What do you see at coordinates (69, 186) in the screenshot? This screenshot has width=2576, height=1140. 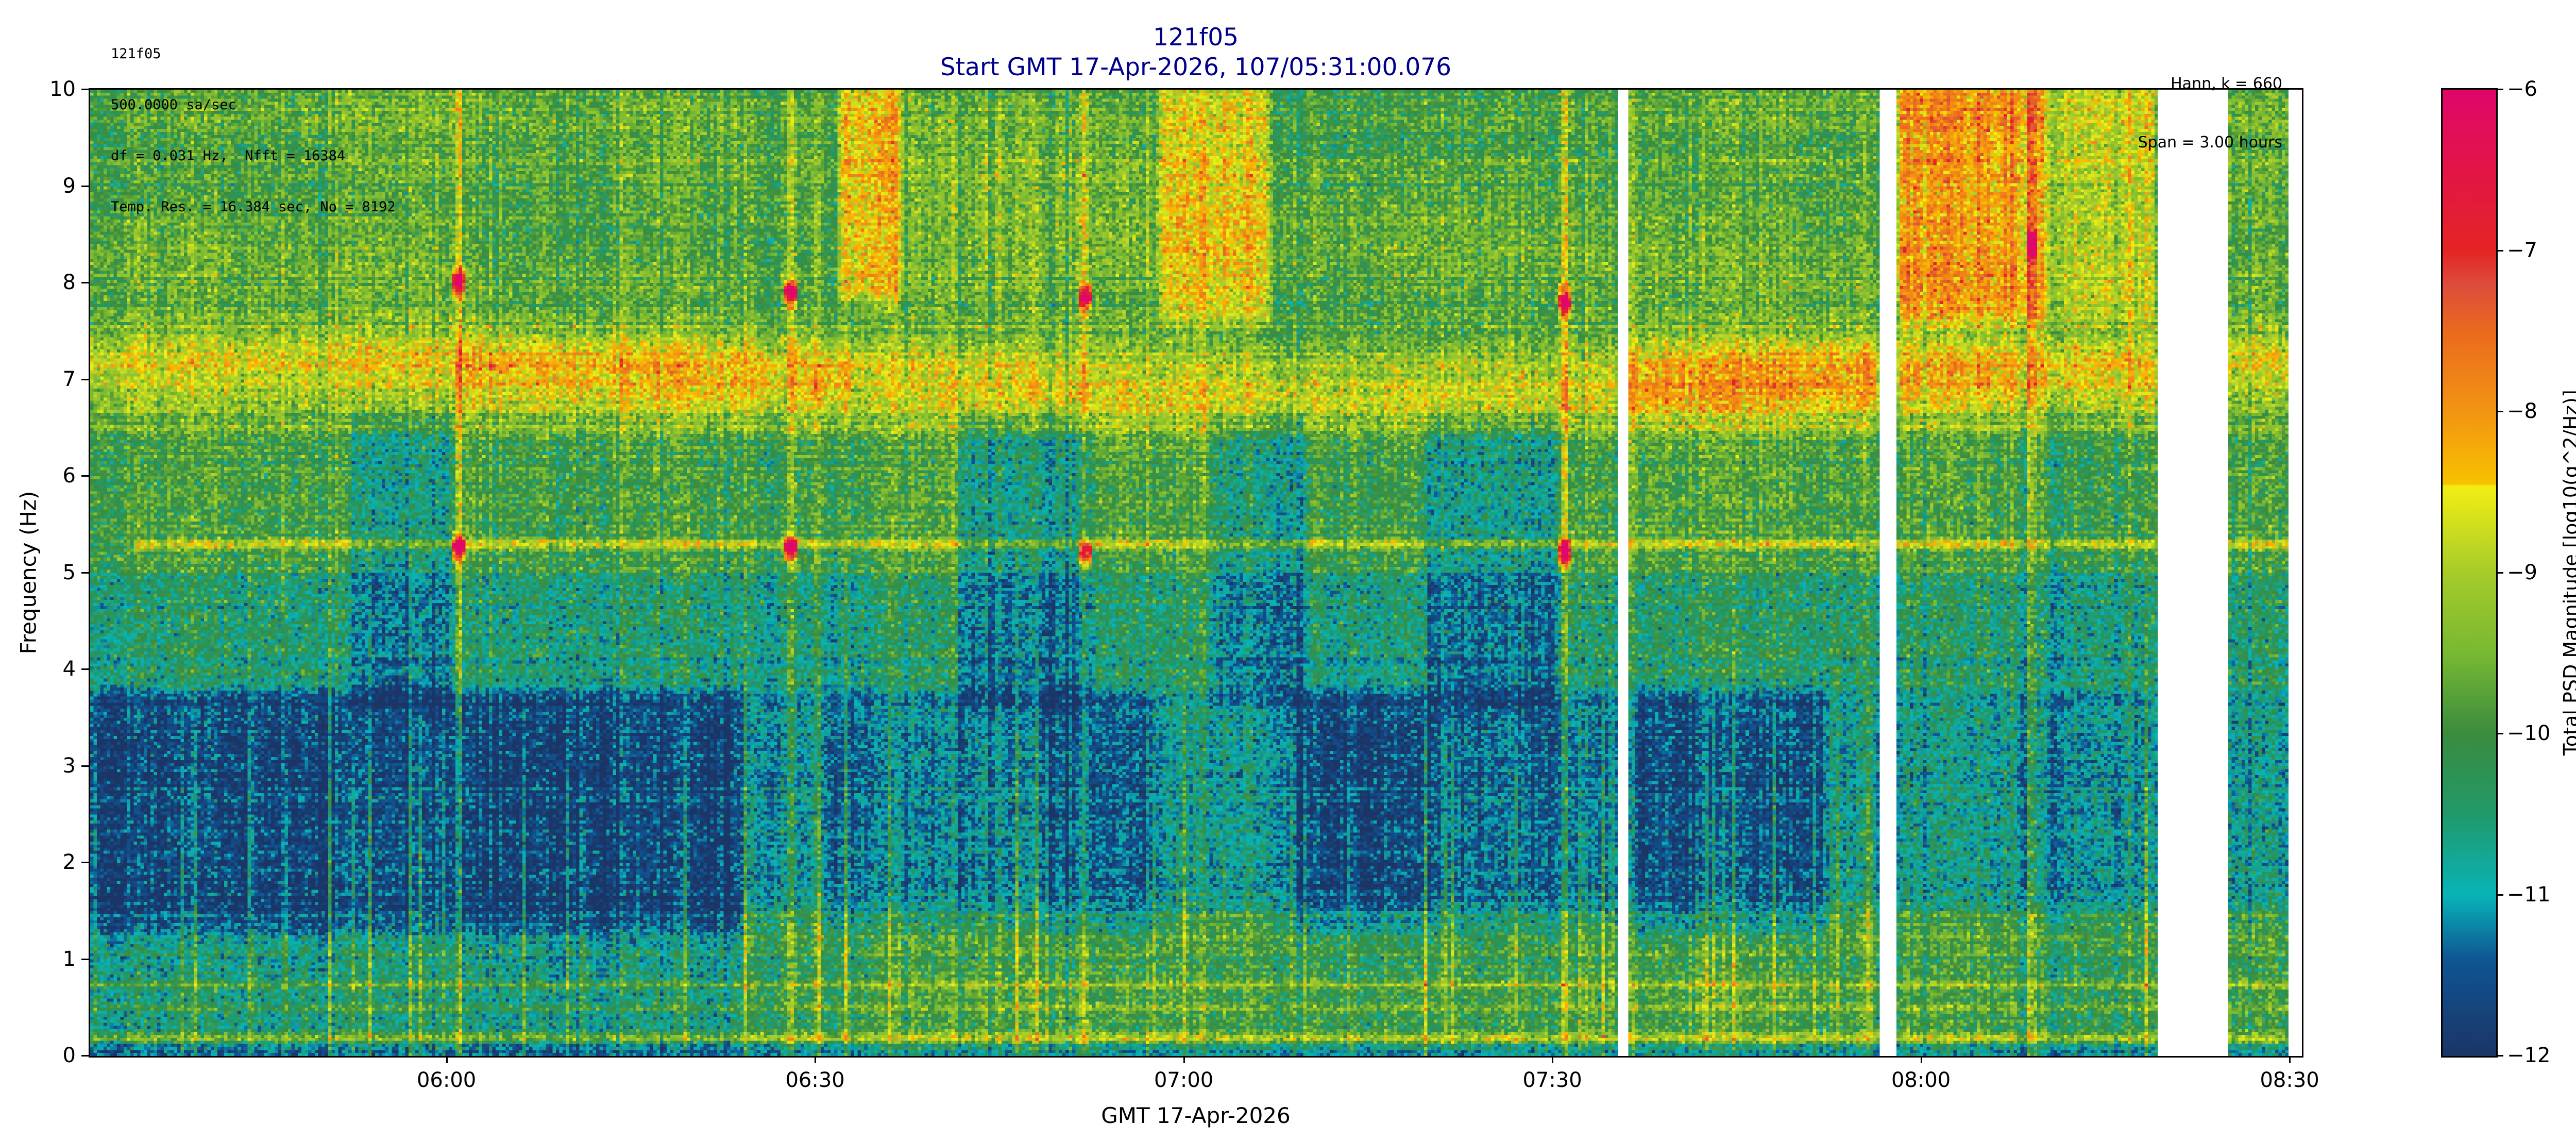 I see `y-tick-label: 9` at bounding box center [69, 186].